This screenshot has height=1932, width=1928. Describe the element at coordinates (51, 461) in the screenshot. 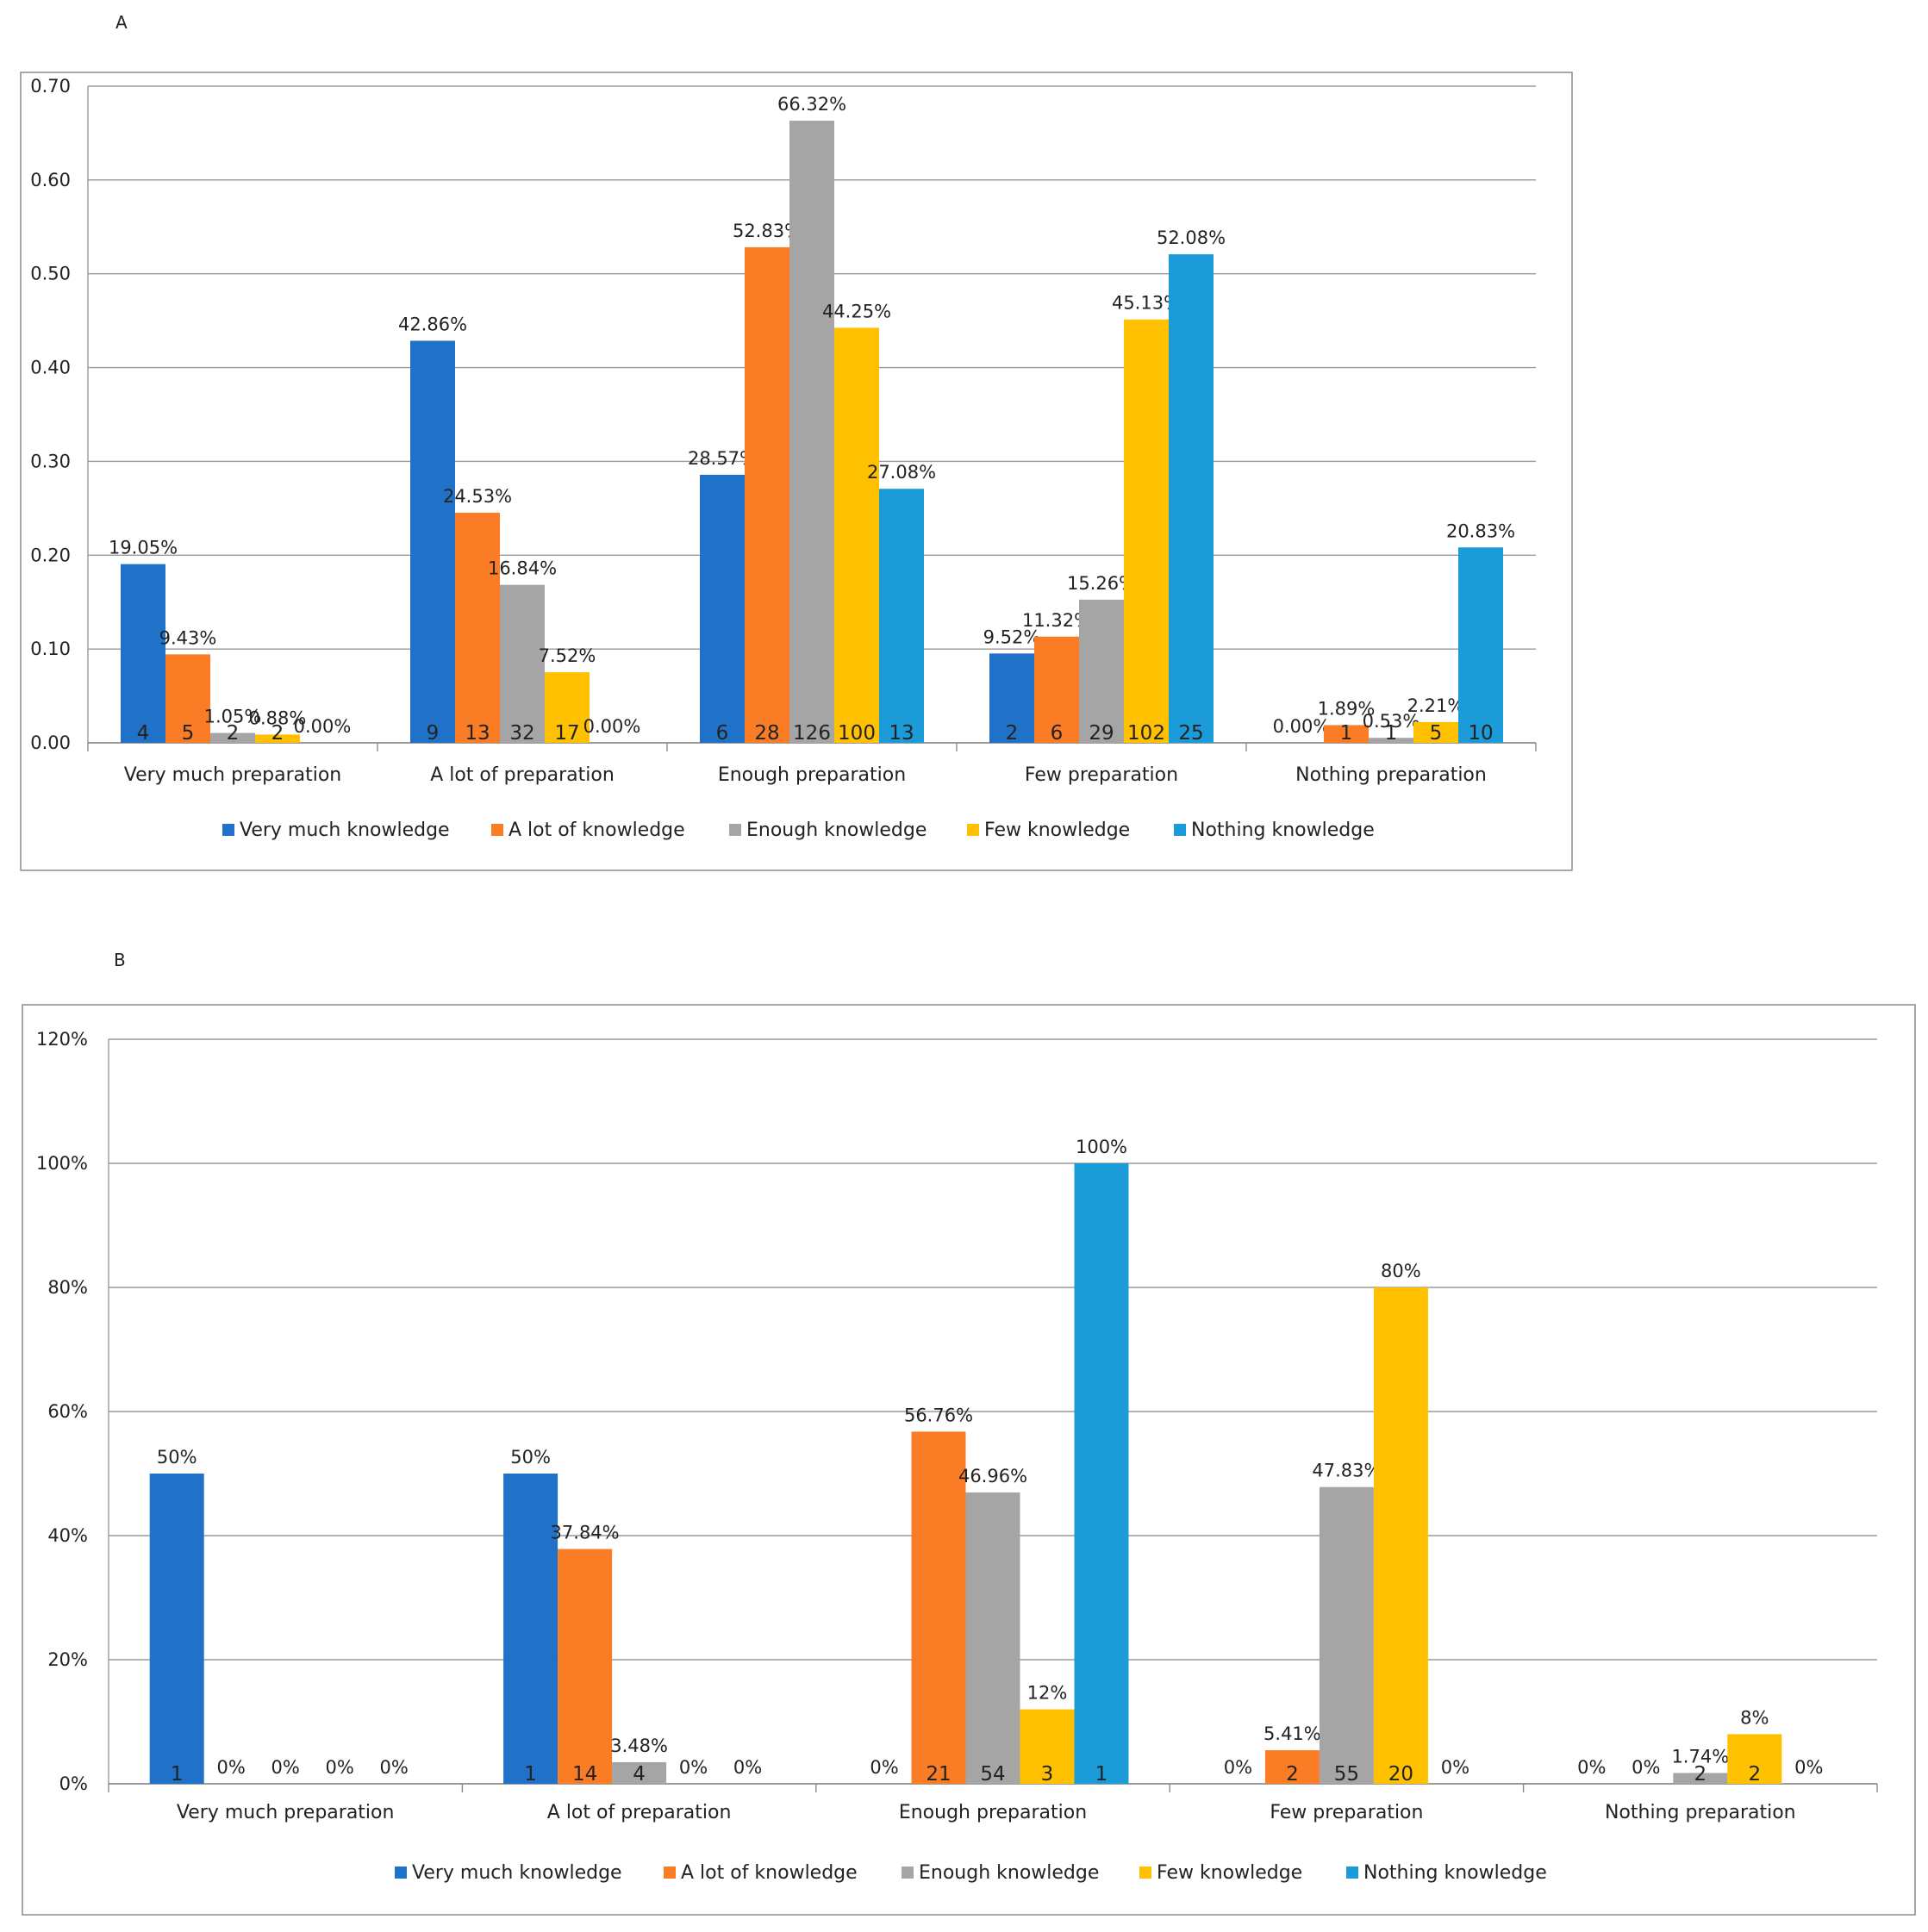

I see `chart-a-y-tick-label: 0.30` at that location.